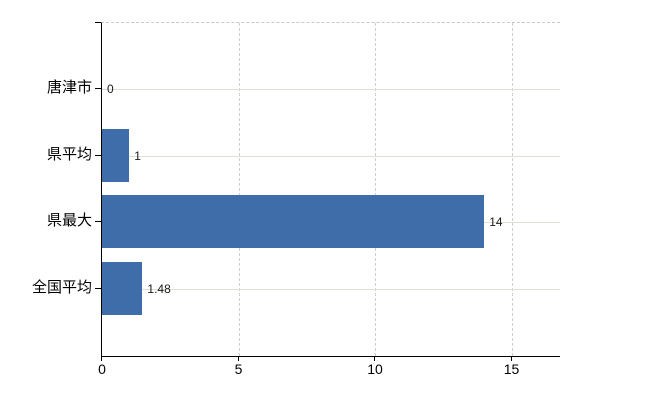  Describe the element at coordinates (69, 154) in the screenshot. I see `category-label: 県平均` at that location.